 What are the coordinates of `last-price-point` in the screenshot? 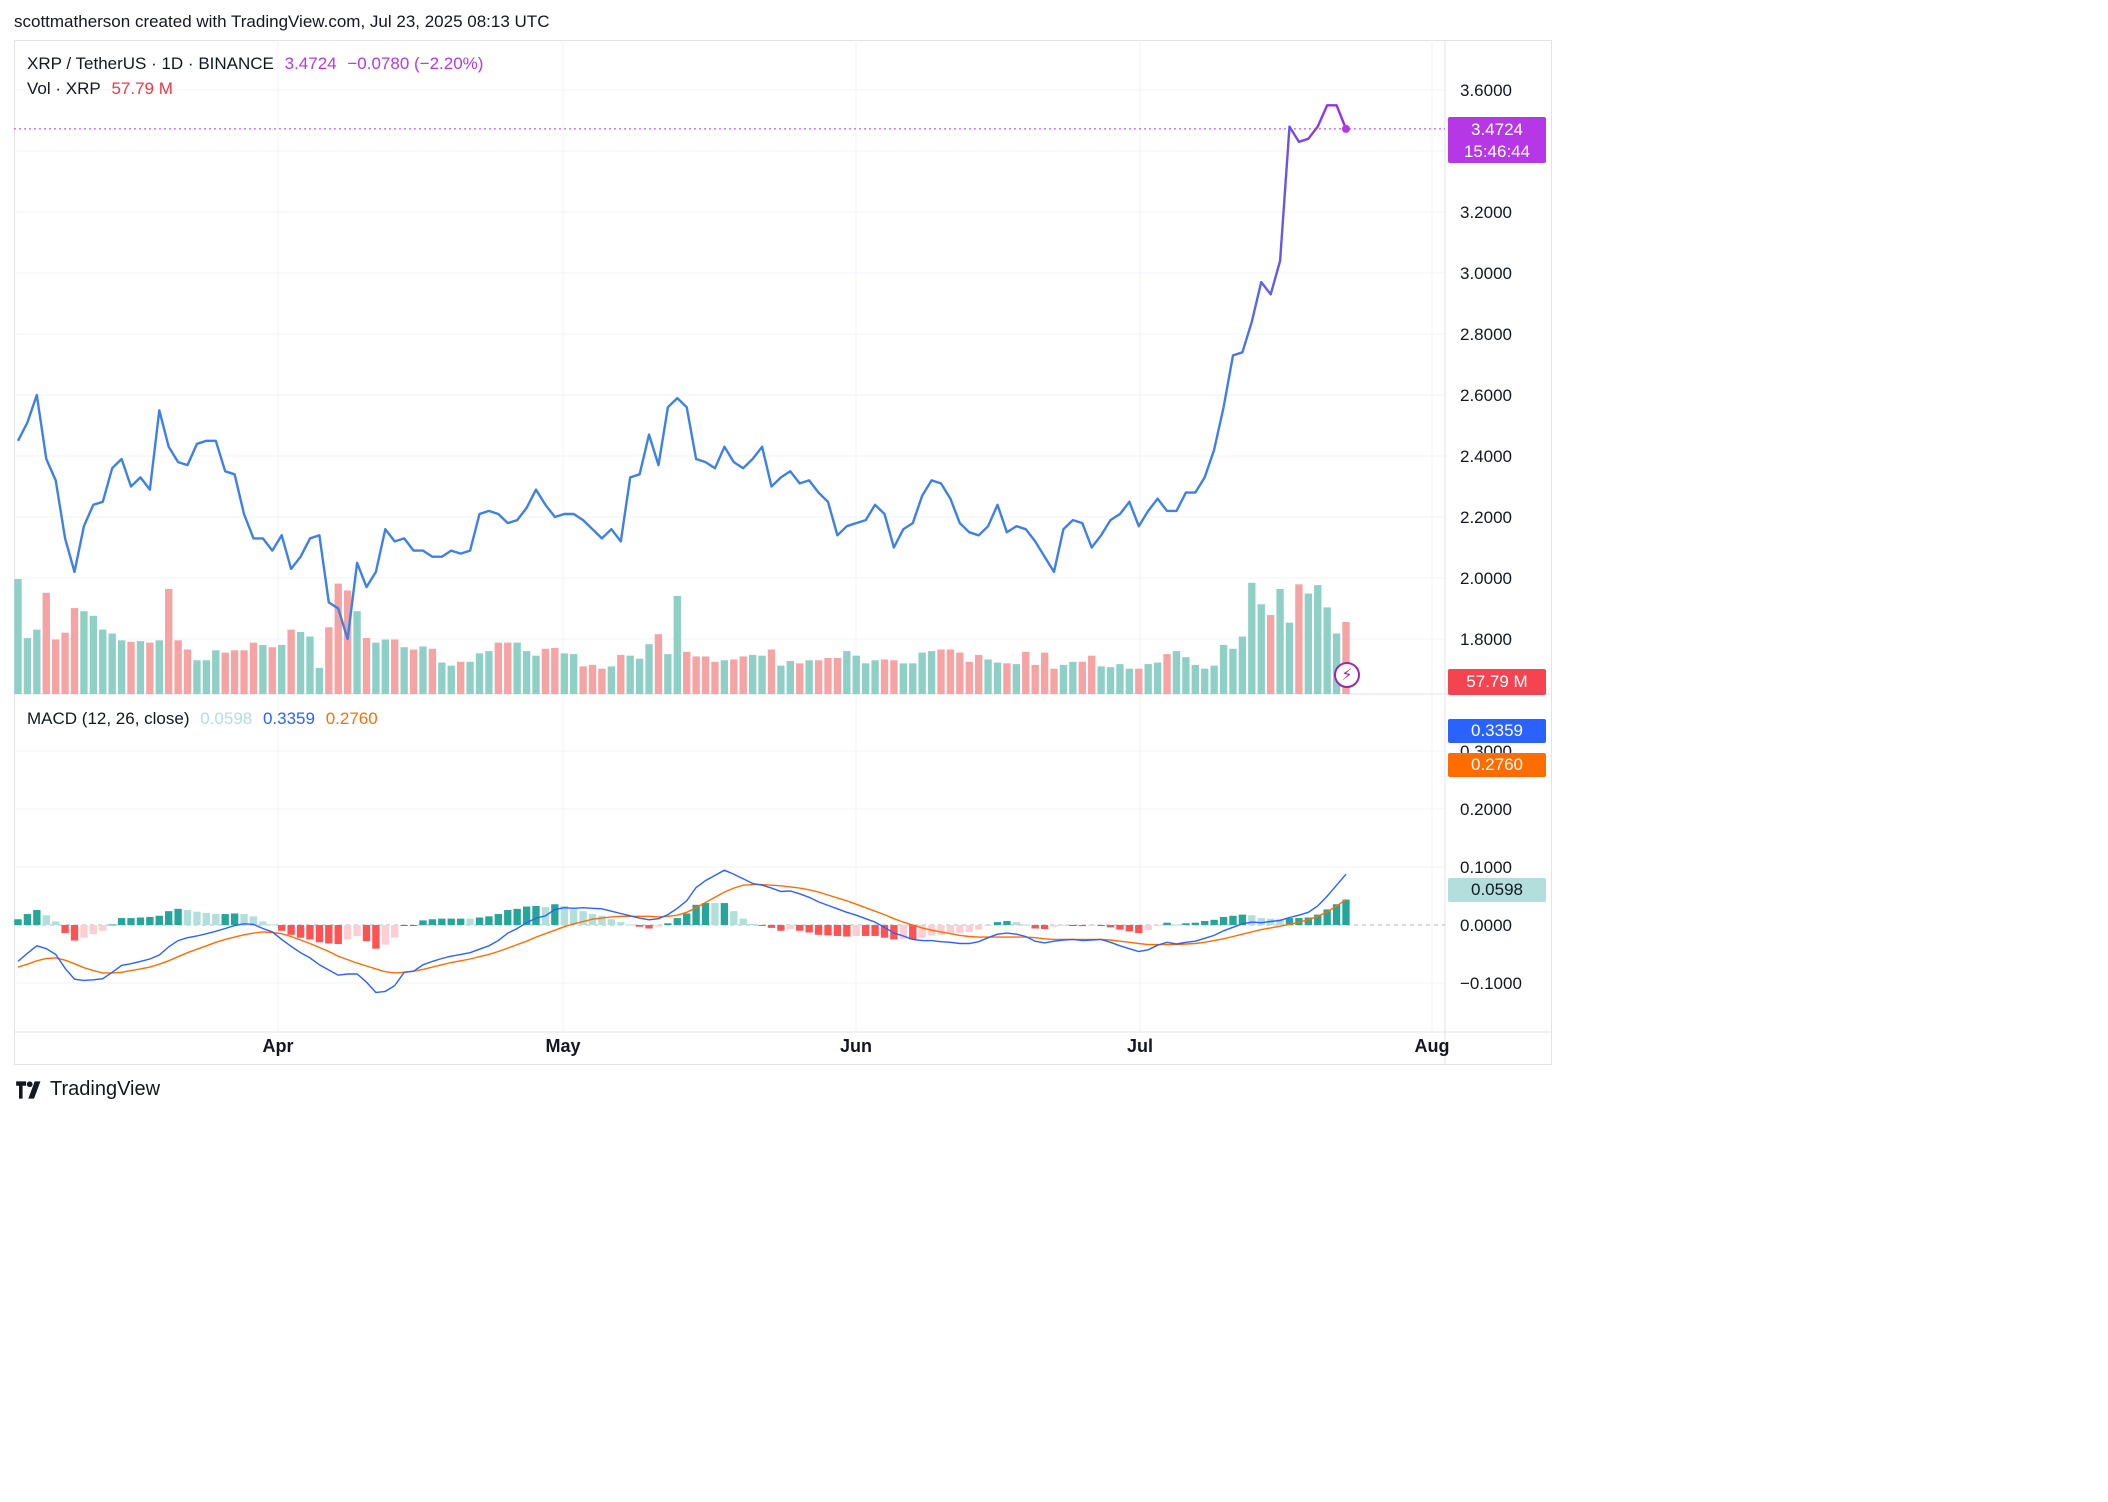 It's located at (1346, 128).